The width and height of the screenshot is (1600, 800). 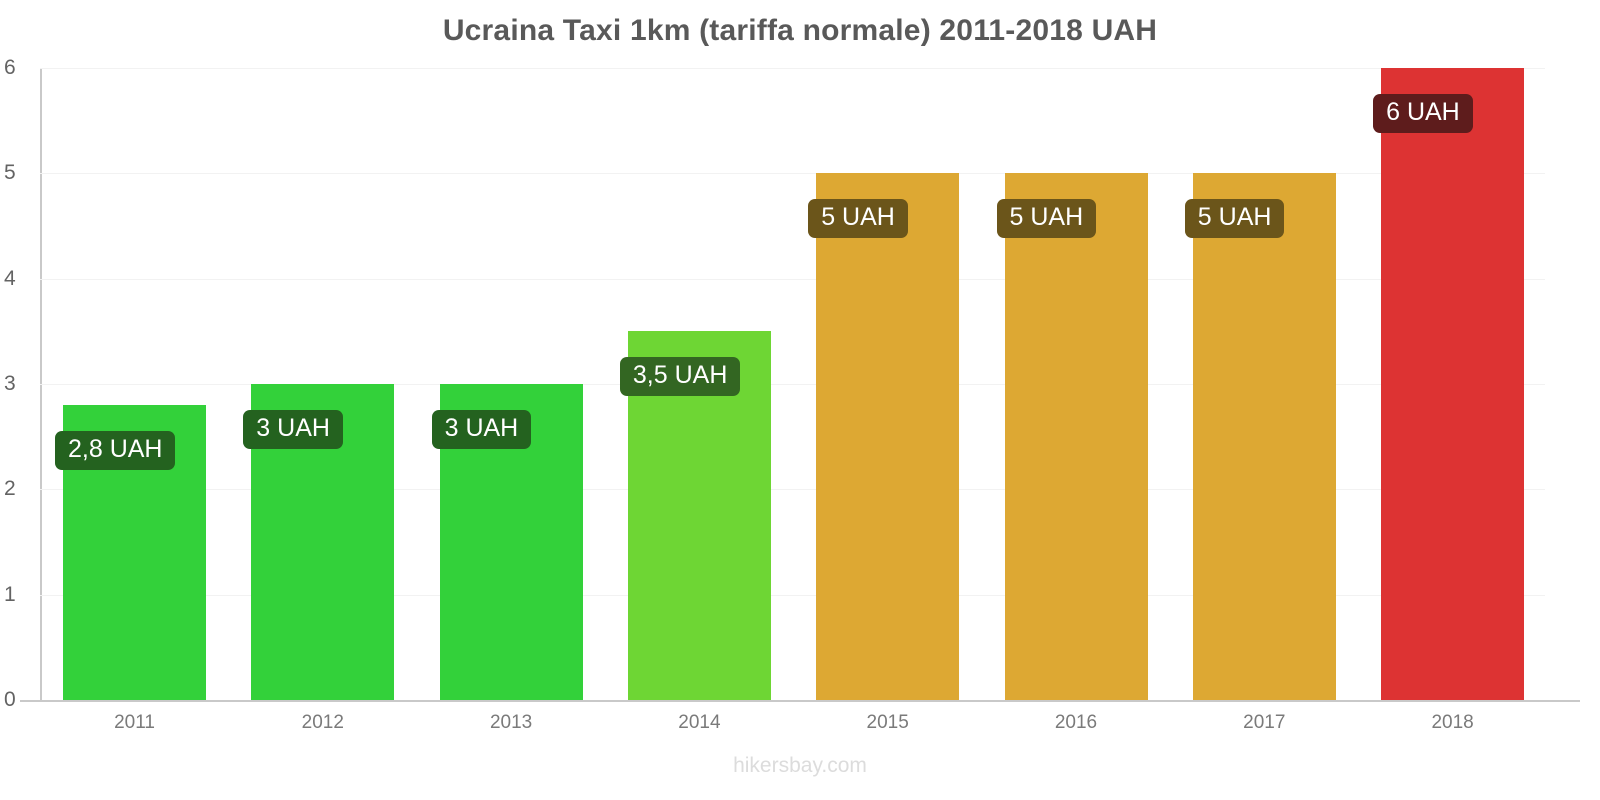 I want to click on bar-2018, so click(x=1453, y=384).